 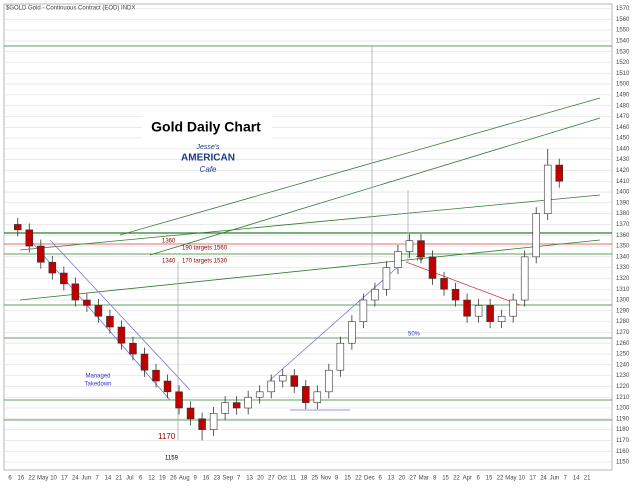 I want to click on y-tick-label: 1390, so click(x=623, y=203).